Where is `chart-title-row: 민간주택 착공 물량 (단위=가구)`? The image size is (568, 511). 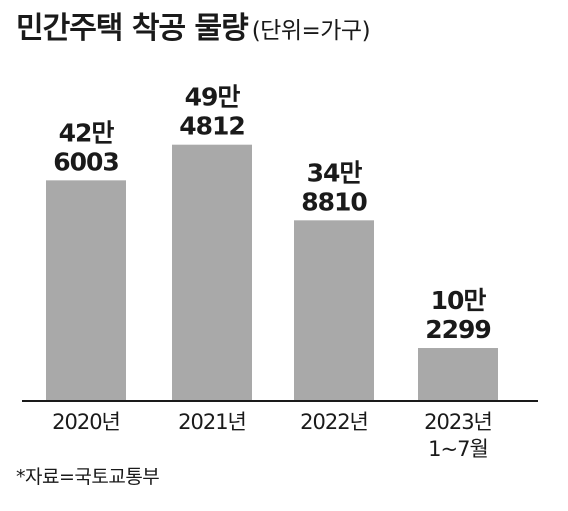 chart-title-row: 민간주택 착공 물량 (단위=가구) is located at coordinates (193, 28).